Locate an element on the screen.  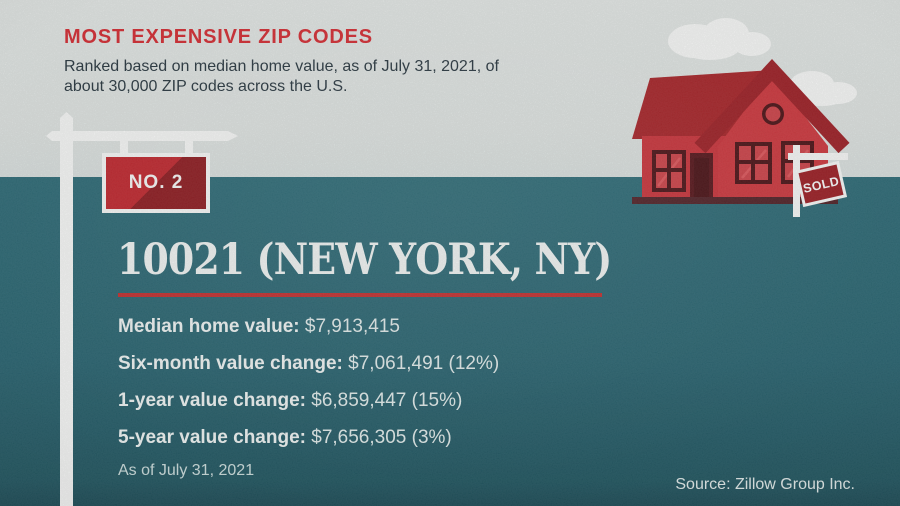
post-pole is located at coordinates (66, 312).